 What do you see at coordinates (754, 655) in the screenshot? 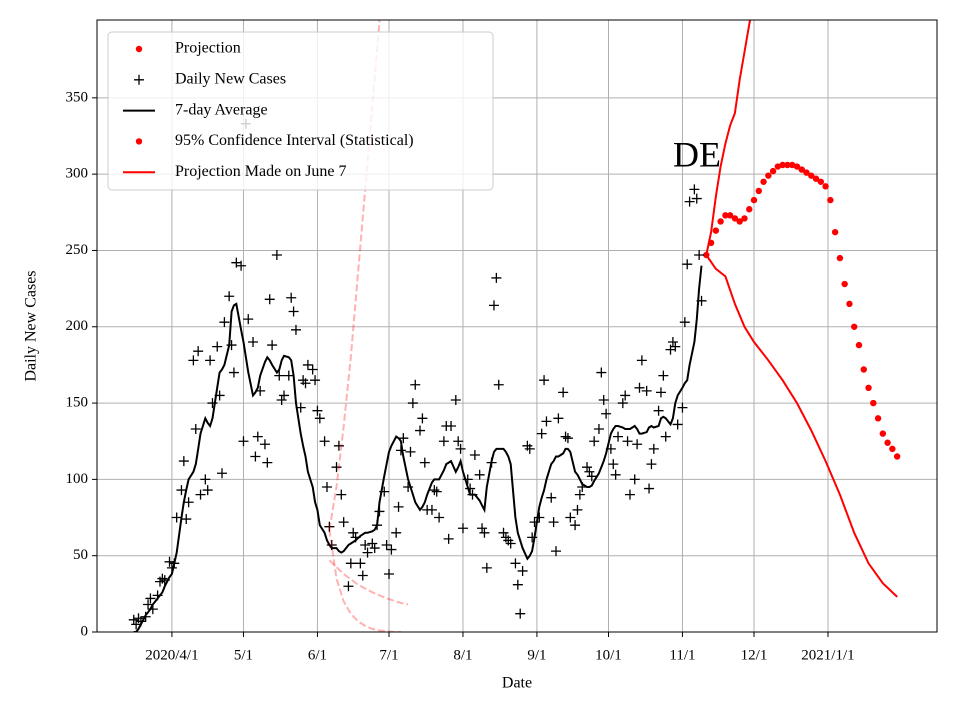
I see `x-tick-label: 12/1` at bounding box center [754, 655].